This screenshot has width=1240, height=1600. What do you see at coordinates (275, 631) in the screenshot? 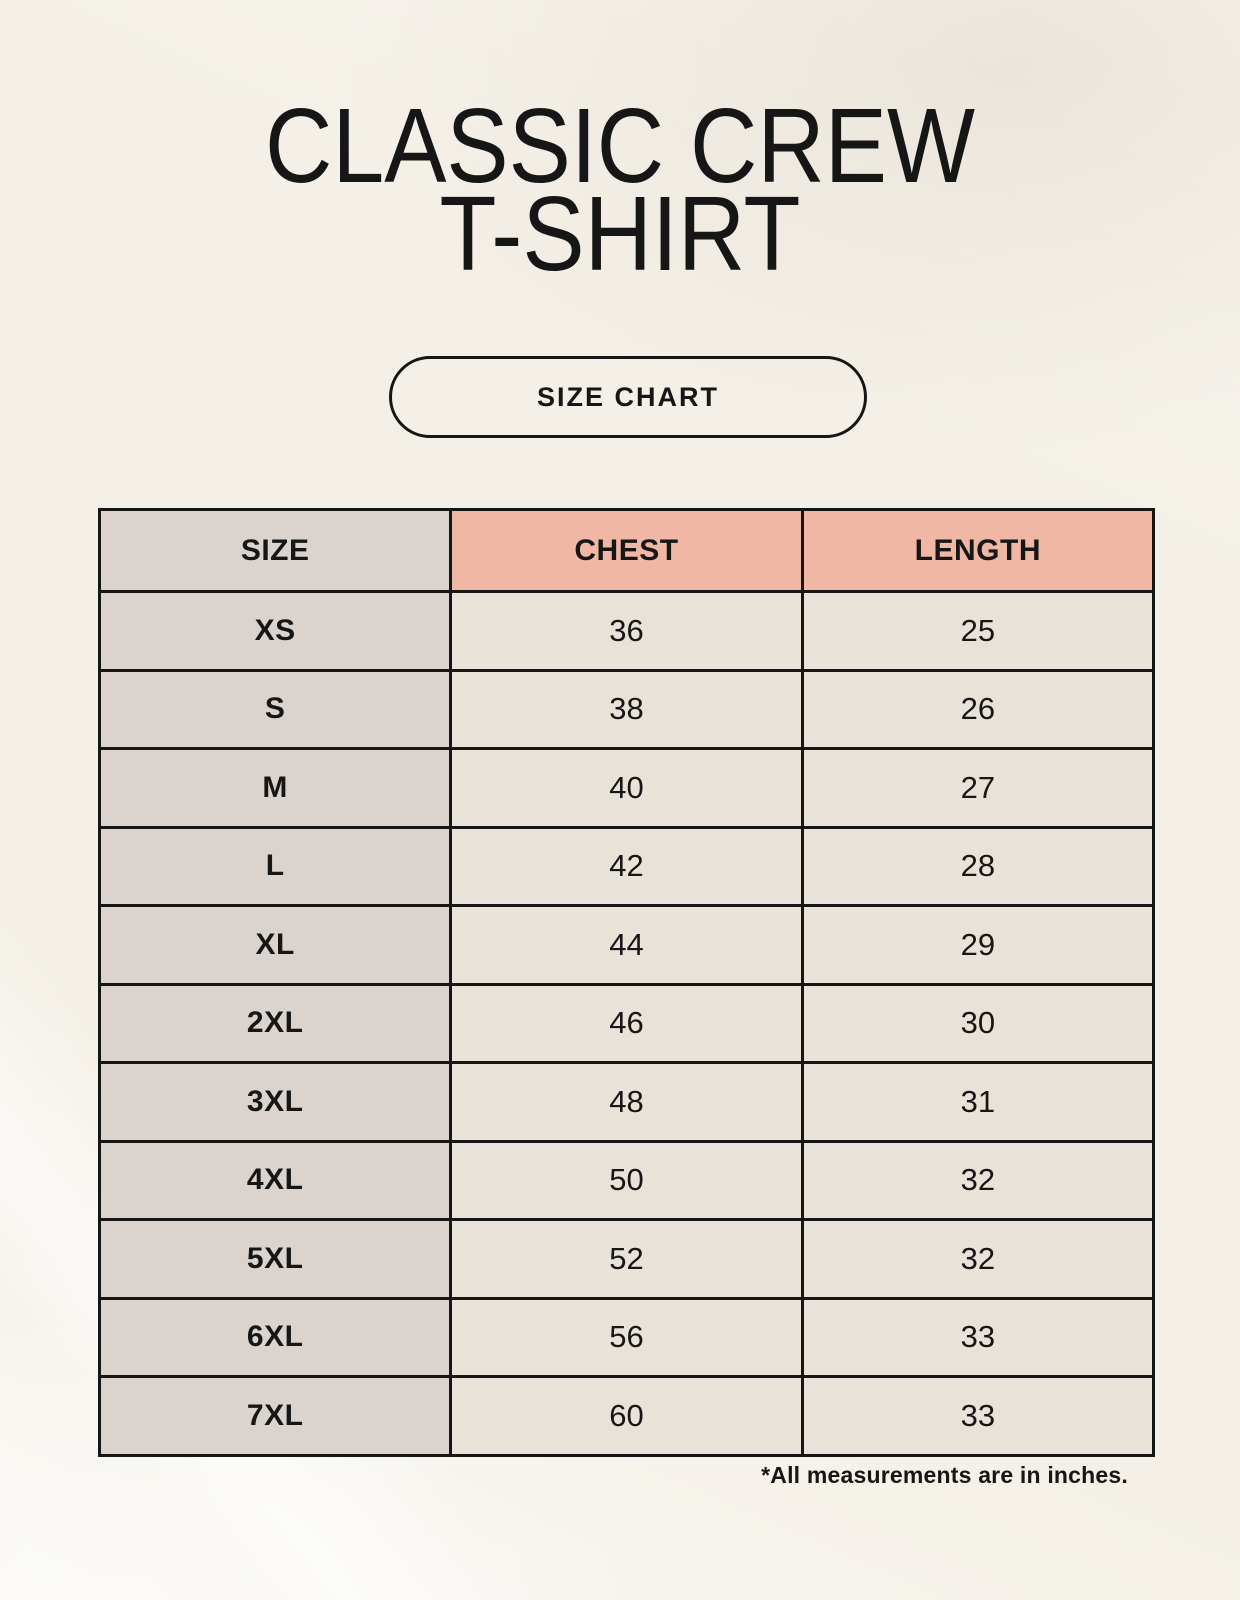
I see `size-cell: XS` at bounding box center [275, 631].